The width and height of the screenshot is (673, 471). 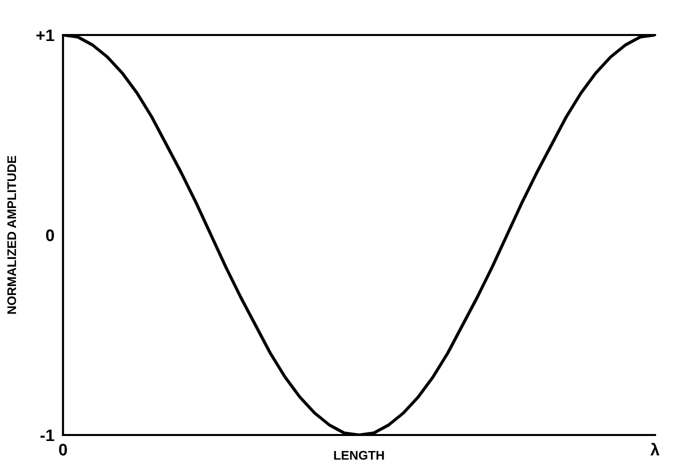 What do you see at coordinates (359, 455) in the screenshot?
I see `x-axis-title: LENGTH` at bounding box center [359, 455].